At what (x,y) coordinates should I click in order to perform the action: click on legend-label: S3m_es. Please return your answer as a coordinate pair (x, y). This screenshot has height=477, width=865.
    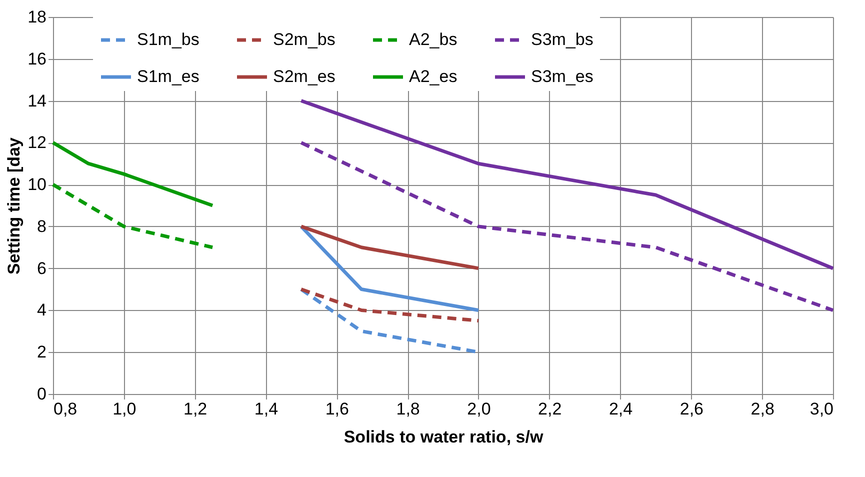
    Looking at the image, I should click on (562, 76).